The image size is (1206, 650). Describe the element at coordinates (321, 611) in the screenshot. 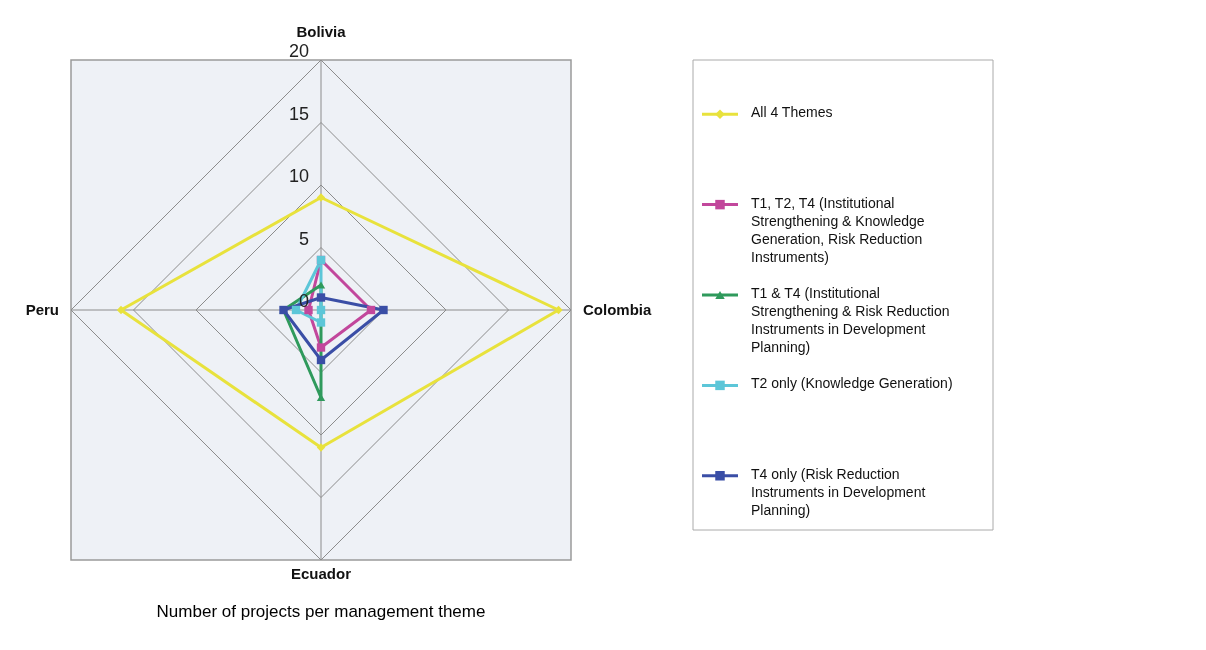

I see `text: Number of projects per management theme` at that location.